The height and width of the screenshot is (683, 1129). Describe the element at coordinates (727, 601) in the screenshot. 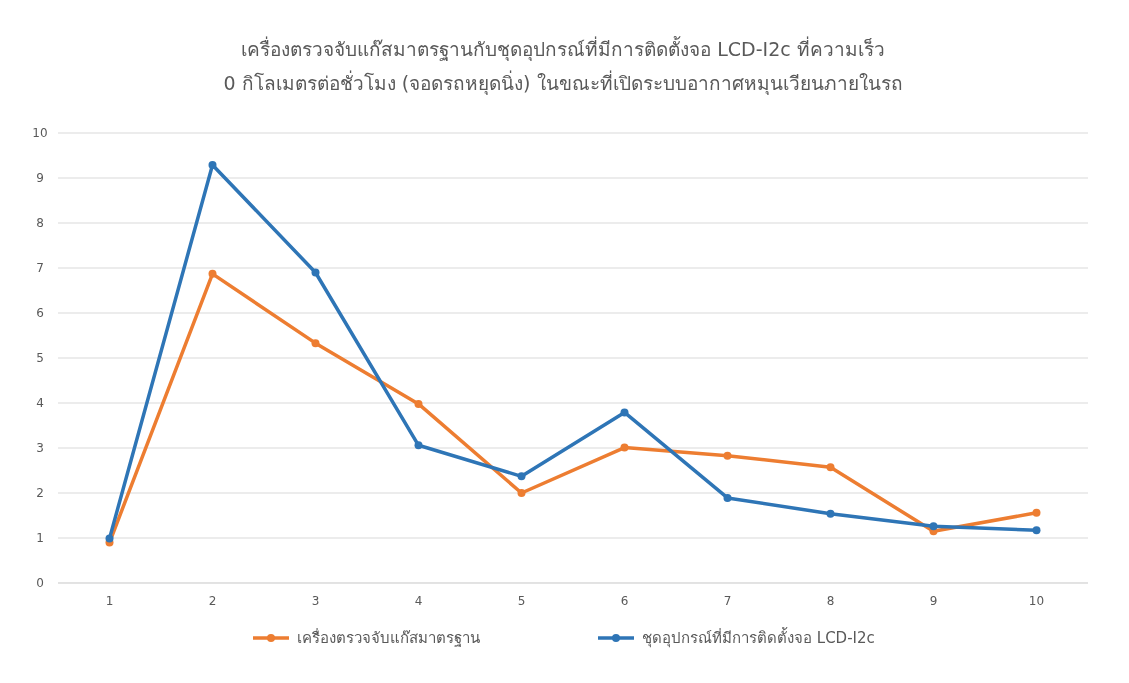

I see `x-tick-label: 7` at that location.